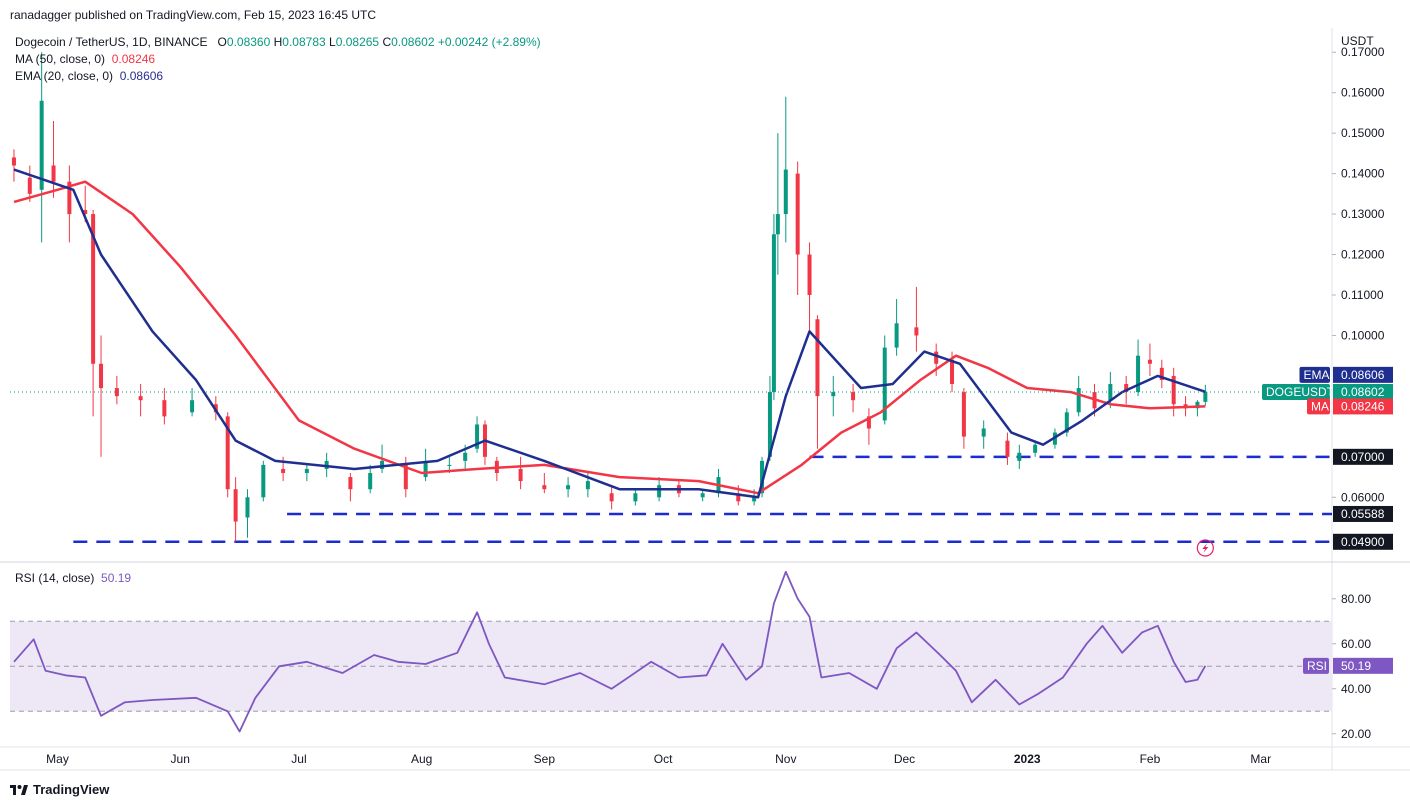 Image resolution: width=1410 pixels, height=808 pixels. What do you see at coordinates (1300, 392) in the screenshot?
I see `price-tag-name: DOGEUSDT` at bounding box center [1300, 392].